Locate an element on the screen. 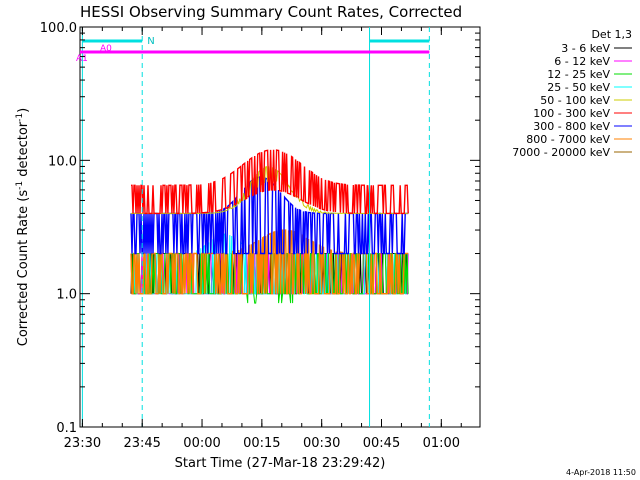 The width and height of the screenshot is (640, 480). y-axis-label-end: ) is located at coordinates (23, 110).